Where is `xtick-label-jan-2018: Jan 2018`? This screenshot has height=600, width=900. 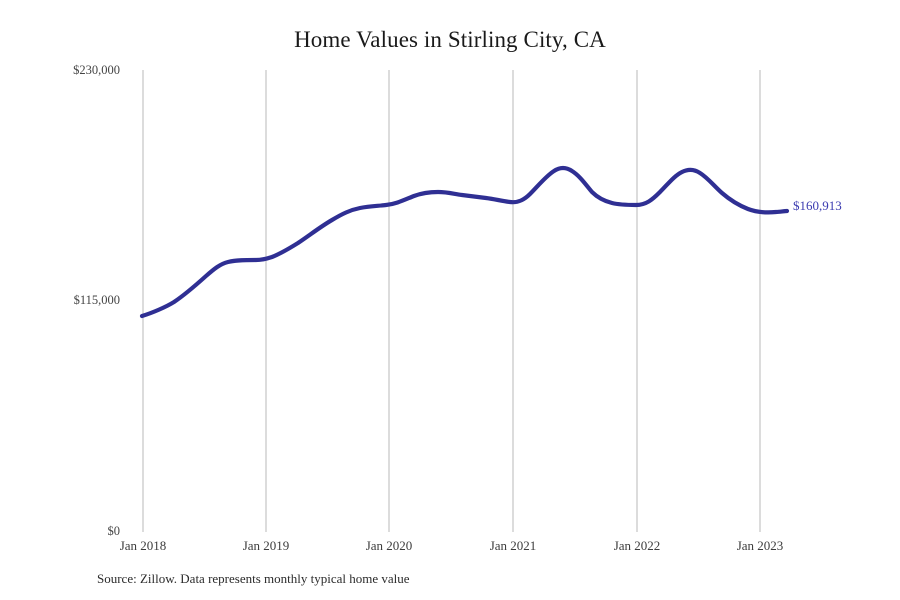
xtick-label-jan-2018: Jan 2018 is located at coordinates (143, 545).